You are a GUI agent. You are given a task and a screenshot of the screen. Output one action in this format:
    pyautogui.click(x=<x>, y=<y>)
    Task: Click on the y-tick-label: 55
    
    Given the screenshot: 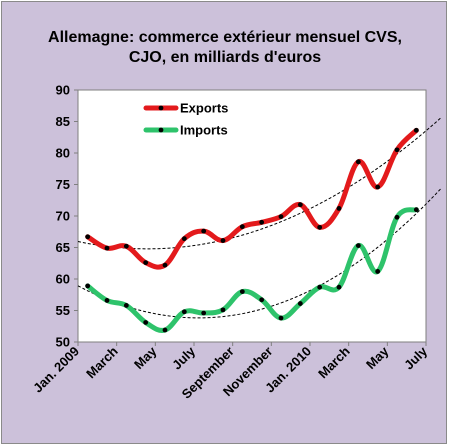 What is the action you would take?
    pyautogui.click(x=63, y=310)
    